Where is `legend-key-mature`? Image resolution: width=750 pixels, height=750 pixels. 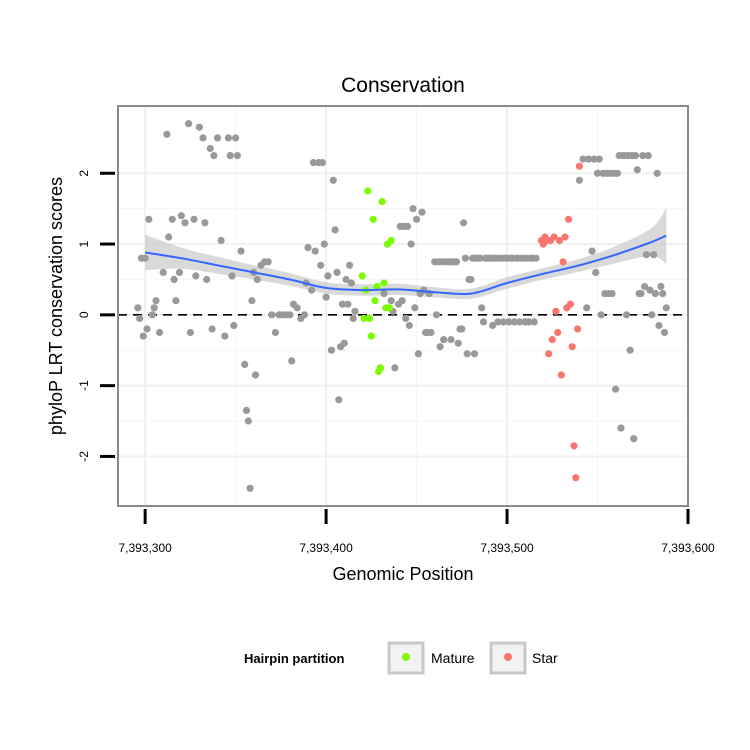
legend-key-mature is located at coordinates (406, 657).